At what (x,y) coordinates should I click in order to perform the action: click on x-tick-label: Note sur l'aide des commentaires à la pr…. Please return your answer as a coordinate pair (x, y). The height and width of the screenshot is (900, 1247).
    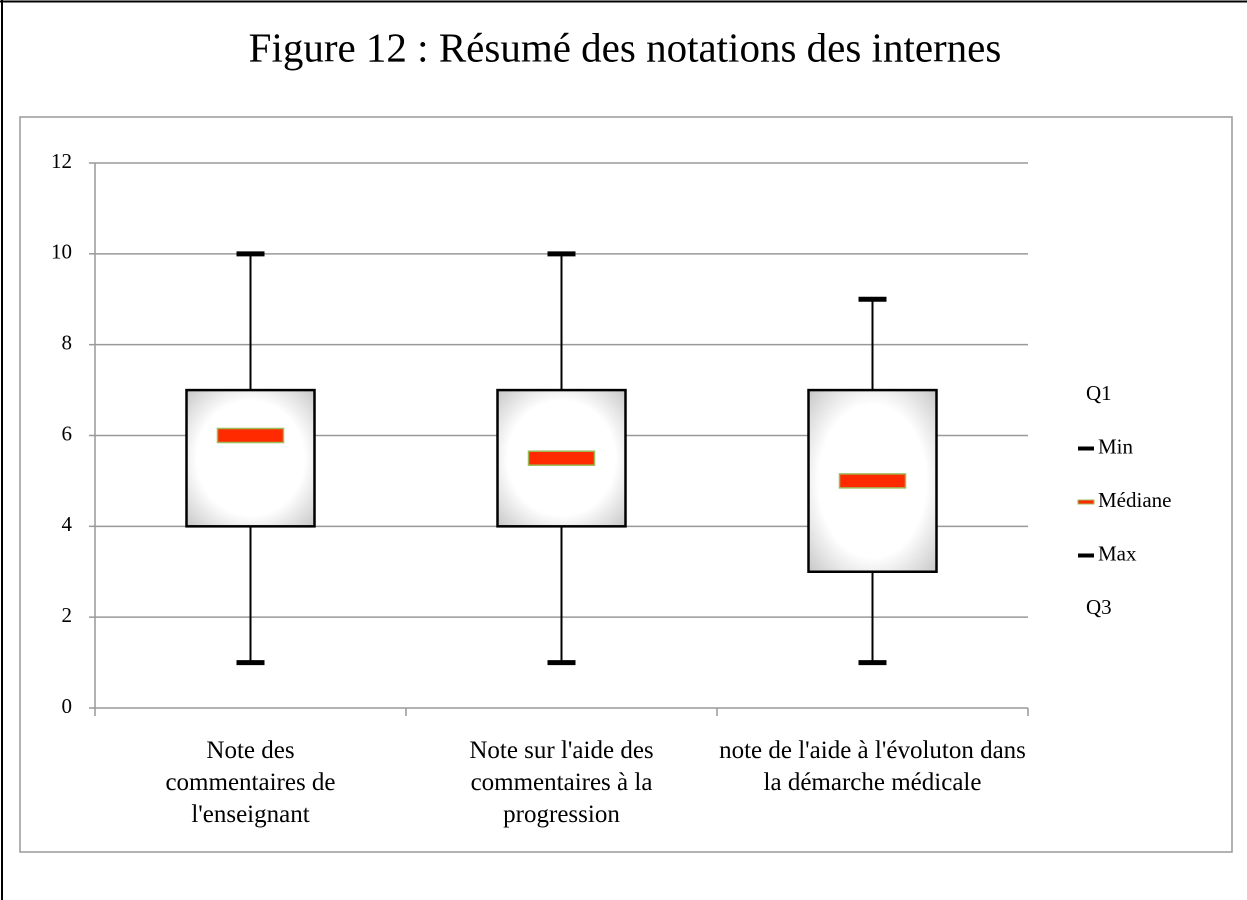
    Looking at the image, I should click on (561, 782).